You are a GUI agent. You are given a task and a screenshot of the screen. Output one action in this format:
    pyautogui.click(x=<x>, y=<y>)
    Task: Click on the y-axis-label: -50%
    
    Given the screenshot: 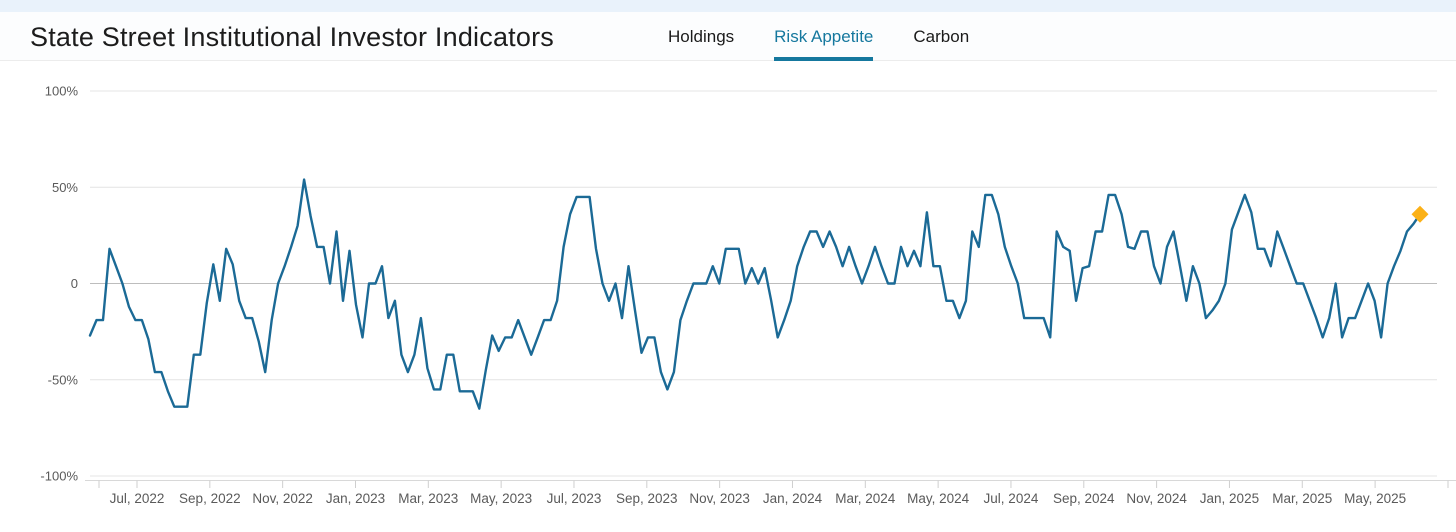 What is the action you would take?
    pyautogui.click(x=63, y=379)
    